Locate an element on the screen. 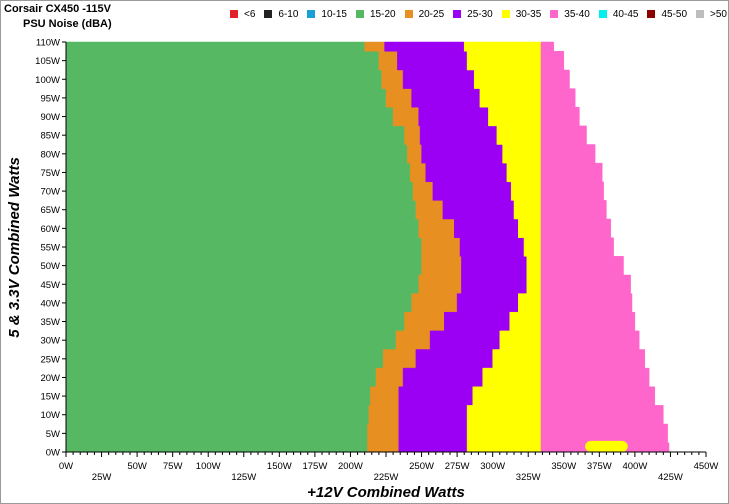 The image size is (729, 504). x-tick-label: 175W is located at coordinates (314, 466).